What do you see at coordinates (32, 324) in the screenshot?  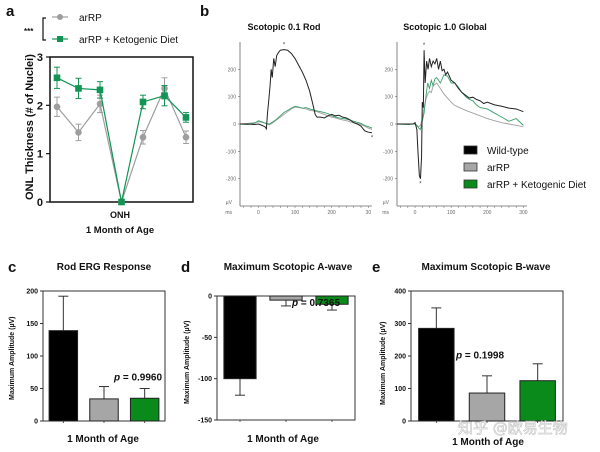 I see `y-tick-label: 150` at bounding box center [32, 324].